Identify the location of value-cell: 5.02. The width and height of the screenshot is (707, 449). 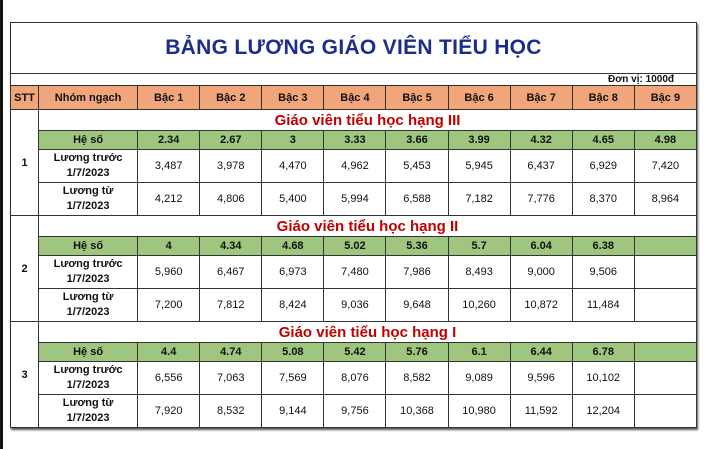
(355, 246).